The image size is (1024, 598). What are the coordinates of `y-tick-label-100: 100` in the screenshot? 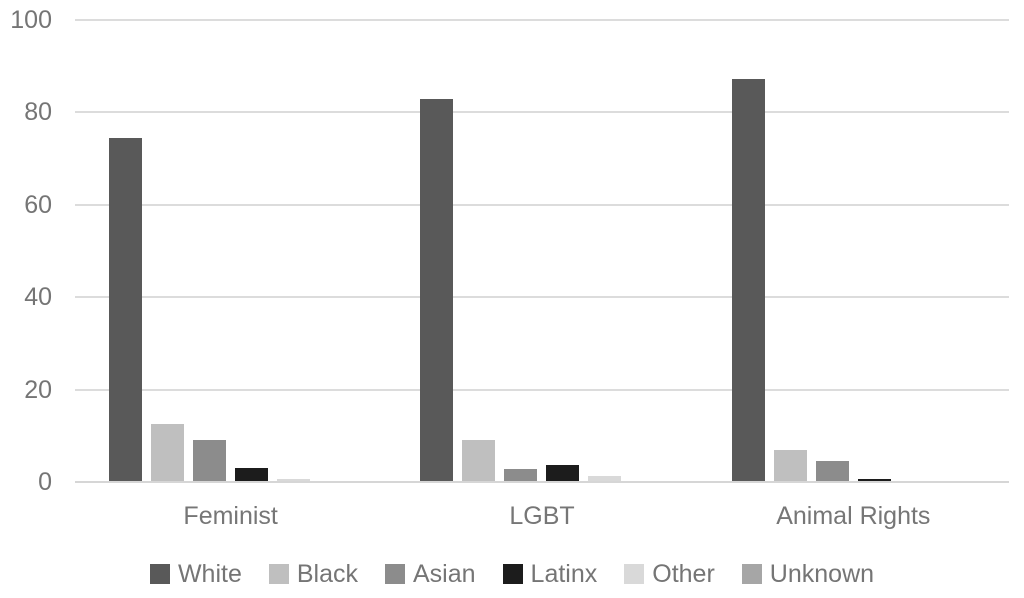 It's located at (31, 20).